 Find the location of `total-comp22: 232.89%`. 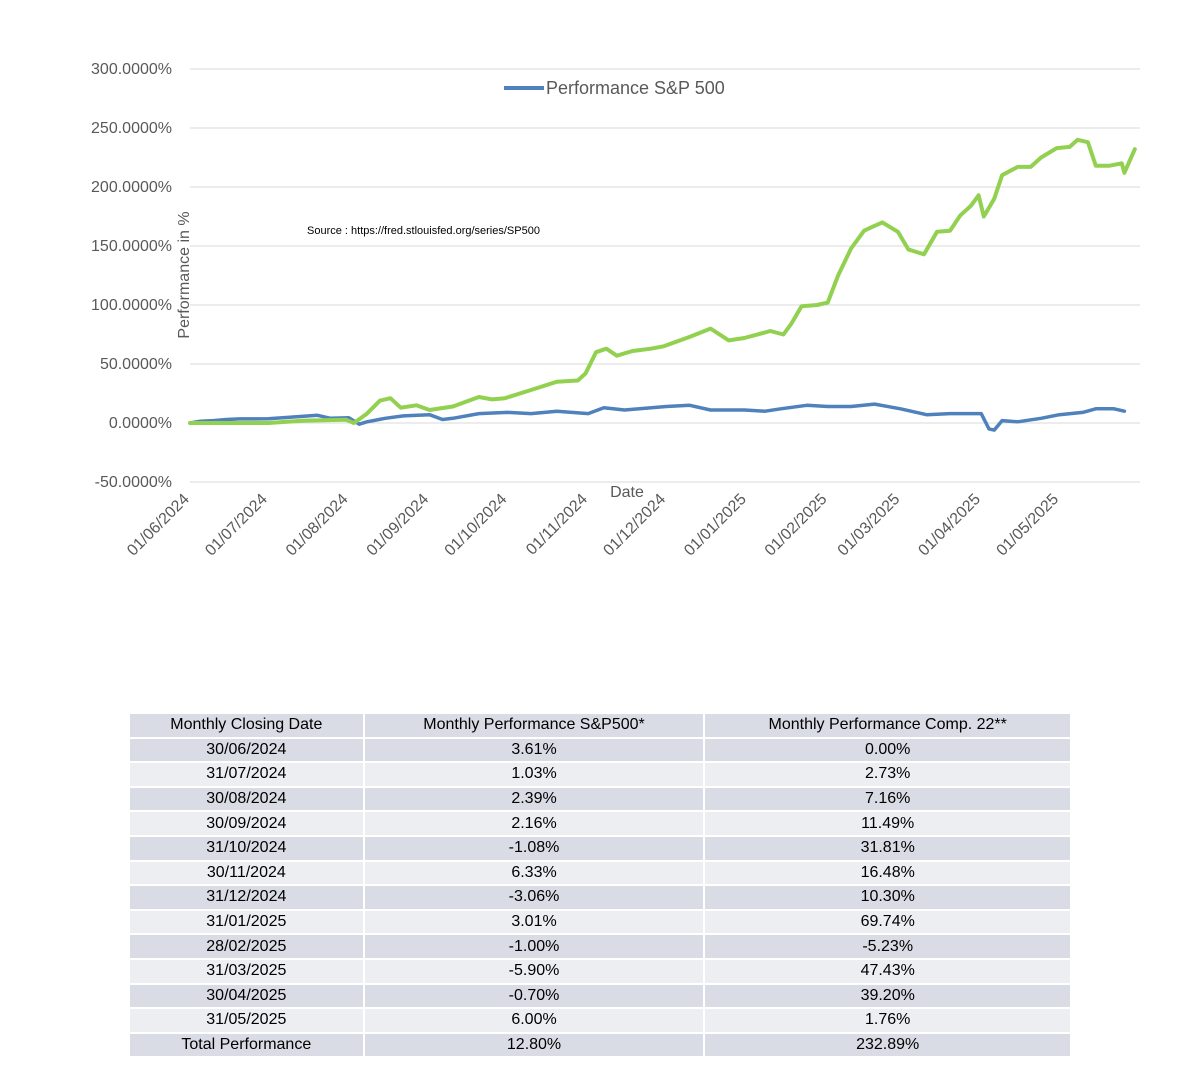

total-comp22: 232.89% is located at coordinates (887, 1045).